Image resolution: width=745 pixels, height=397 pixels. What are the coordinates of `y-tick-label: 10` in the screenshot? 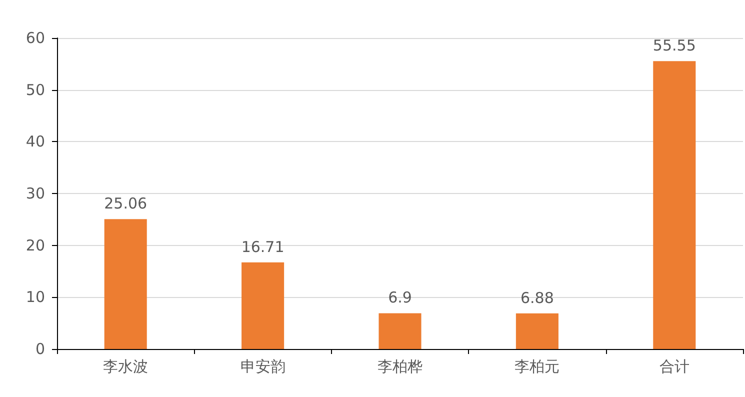 It's located at (35, 297).